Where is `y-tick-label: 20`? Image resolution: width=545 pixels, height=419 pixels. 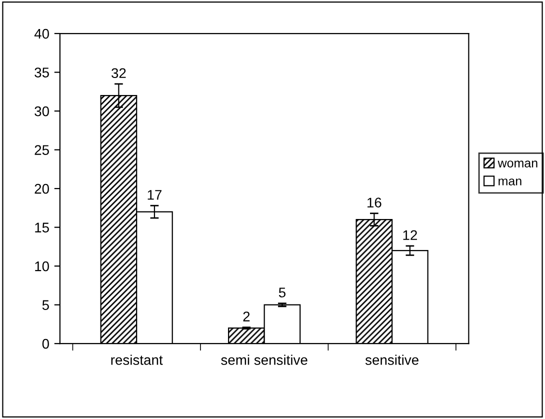 y-tick-label: 20 is located at coordinates (41, 189).